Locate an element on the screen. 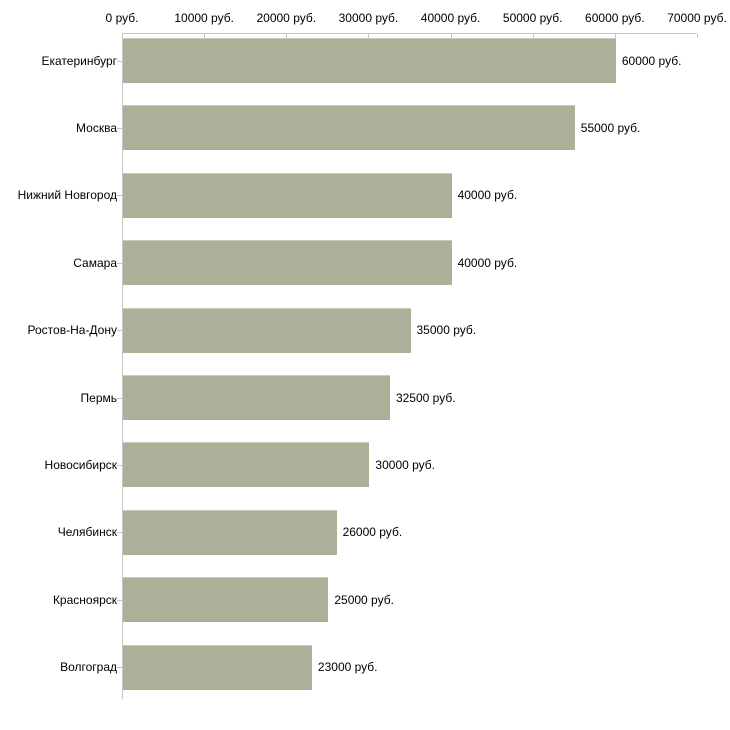  x-tick-label: 20000 руб. is located at coordinates (286, 18).